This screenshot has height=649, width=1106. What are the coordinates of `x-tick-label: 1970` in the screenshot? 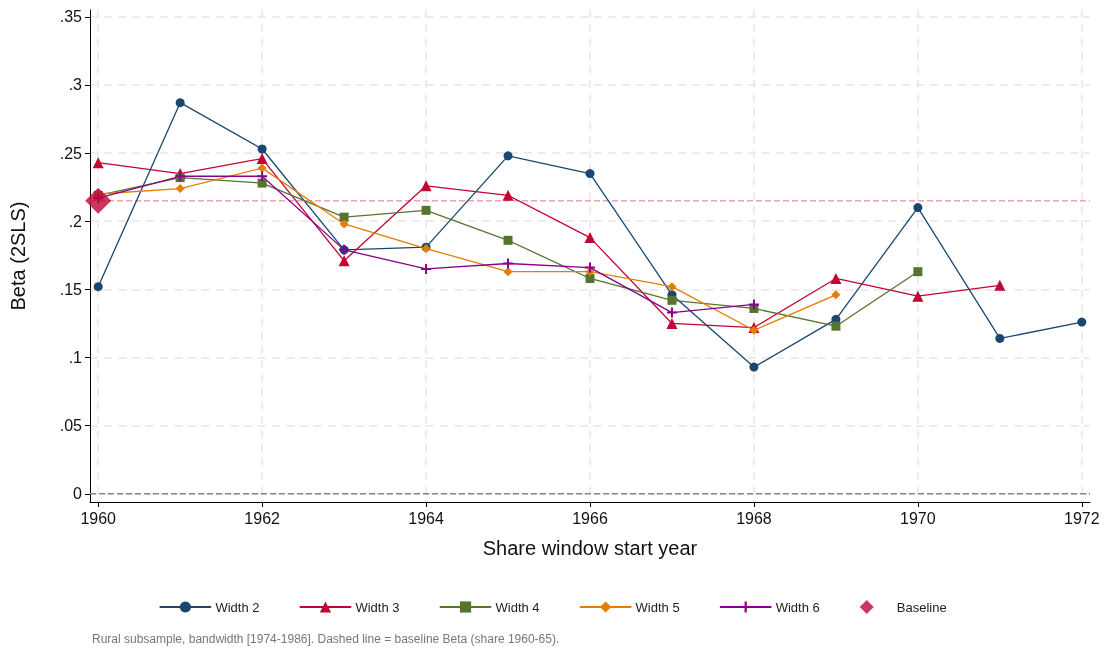 It's located at (918, 518).